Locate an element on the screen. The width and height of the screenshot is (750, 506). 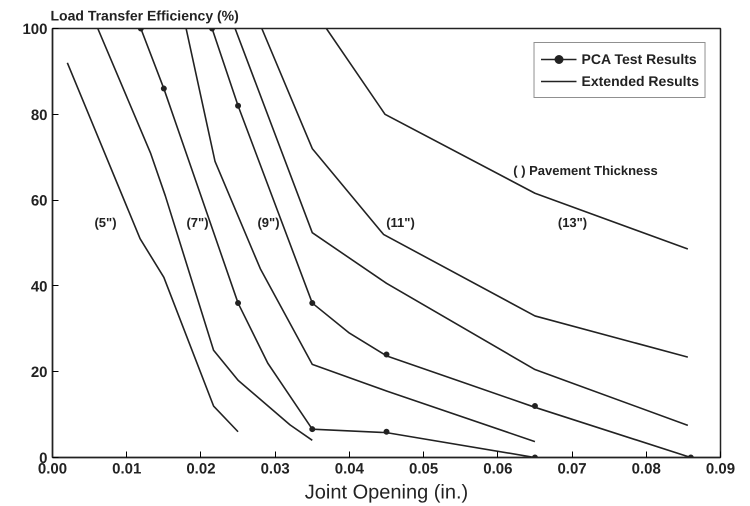
legend-label: PCA Test Results is located at coordinates (639, 59).